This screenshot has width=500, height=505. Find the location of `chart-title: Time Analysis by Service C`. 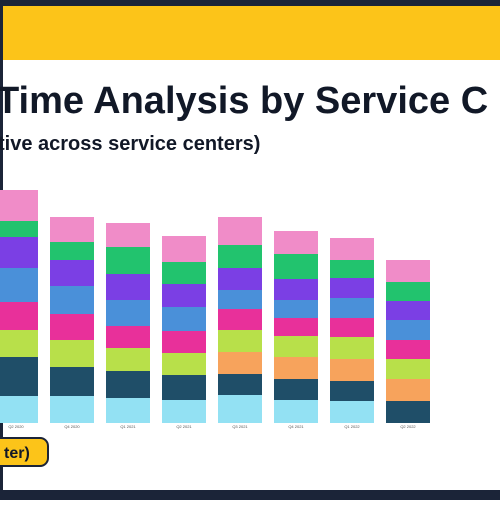

chart-title: Time Analysis by Service C is located at coordinates (244, 101).